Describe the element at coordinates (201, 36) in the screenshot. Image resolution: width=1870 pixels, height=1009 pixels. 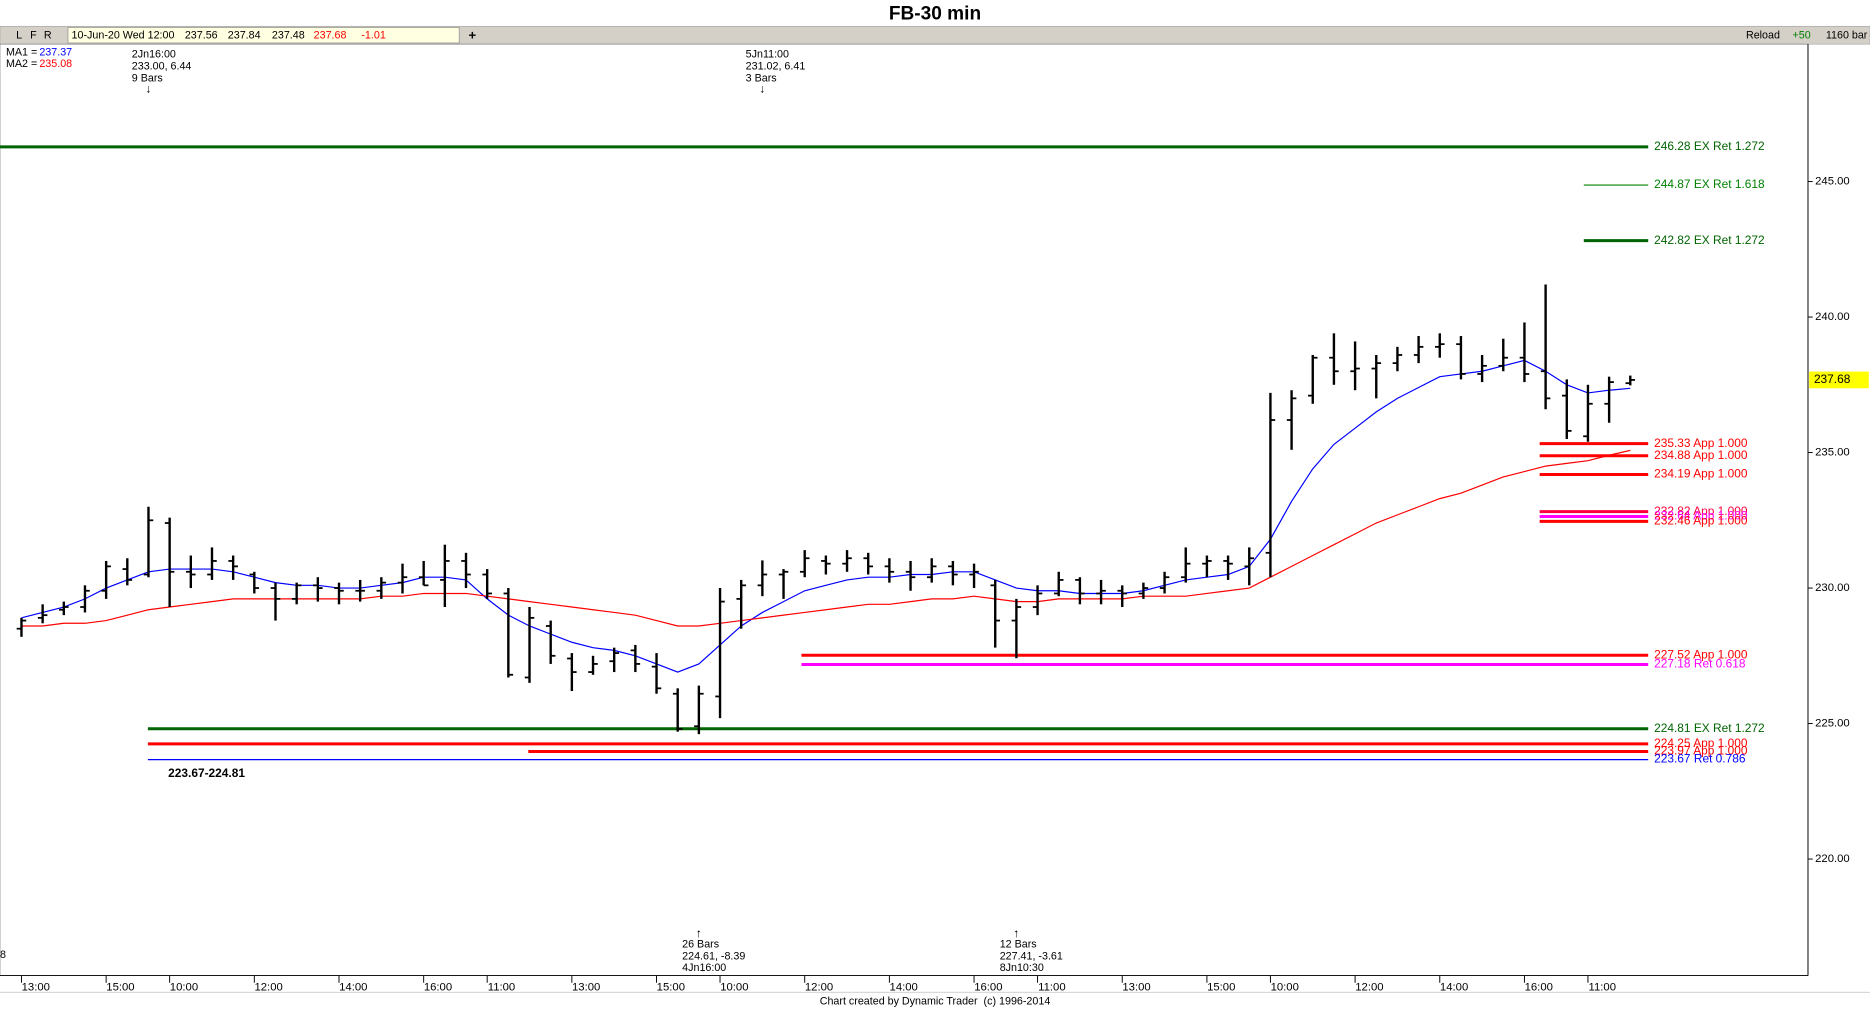
I see `quote-open: 237.56` at that location.